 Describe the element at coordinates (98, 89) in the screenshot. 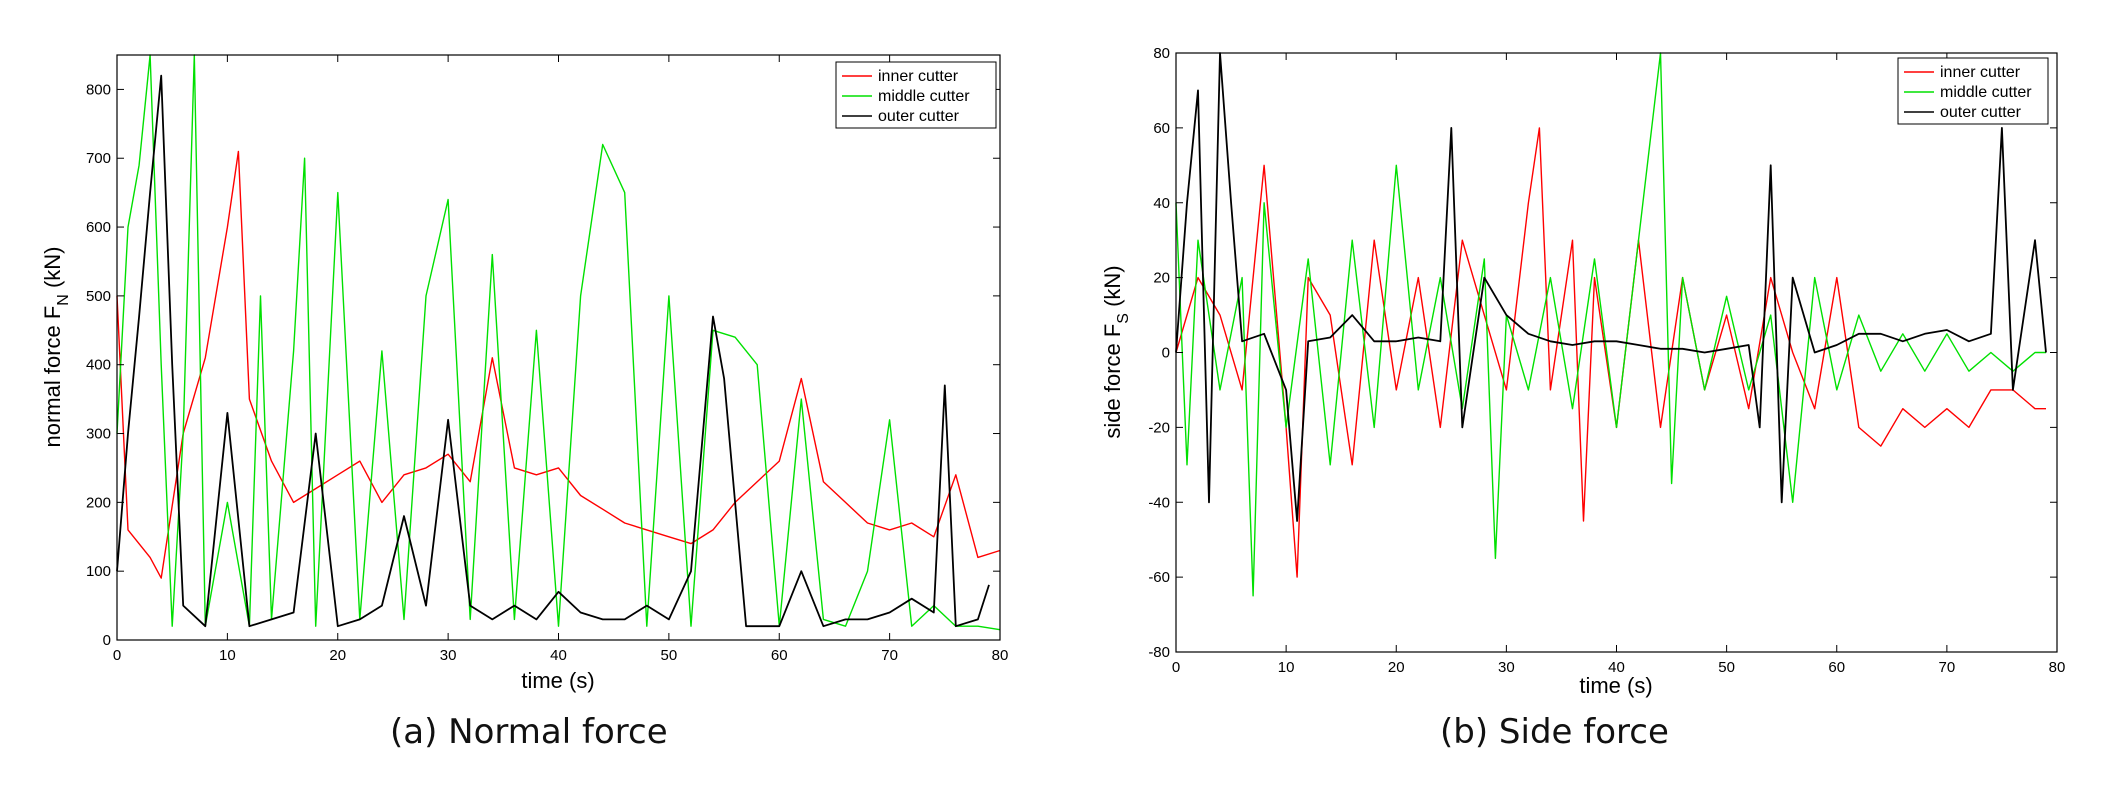

I see `y-tick-label: 800` at that location.